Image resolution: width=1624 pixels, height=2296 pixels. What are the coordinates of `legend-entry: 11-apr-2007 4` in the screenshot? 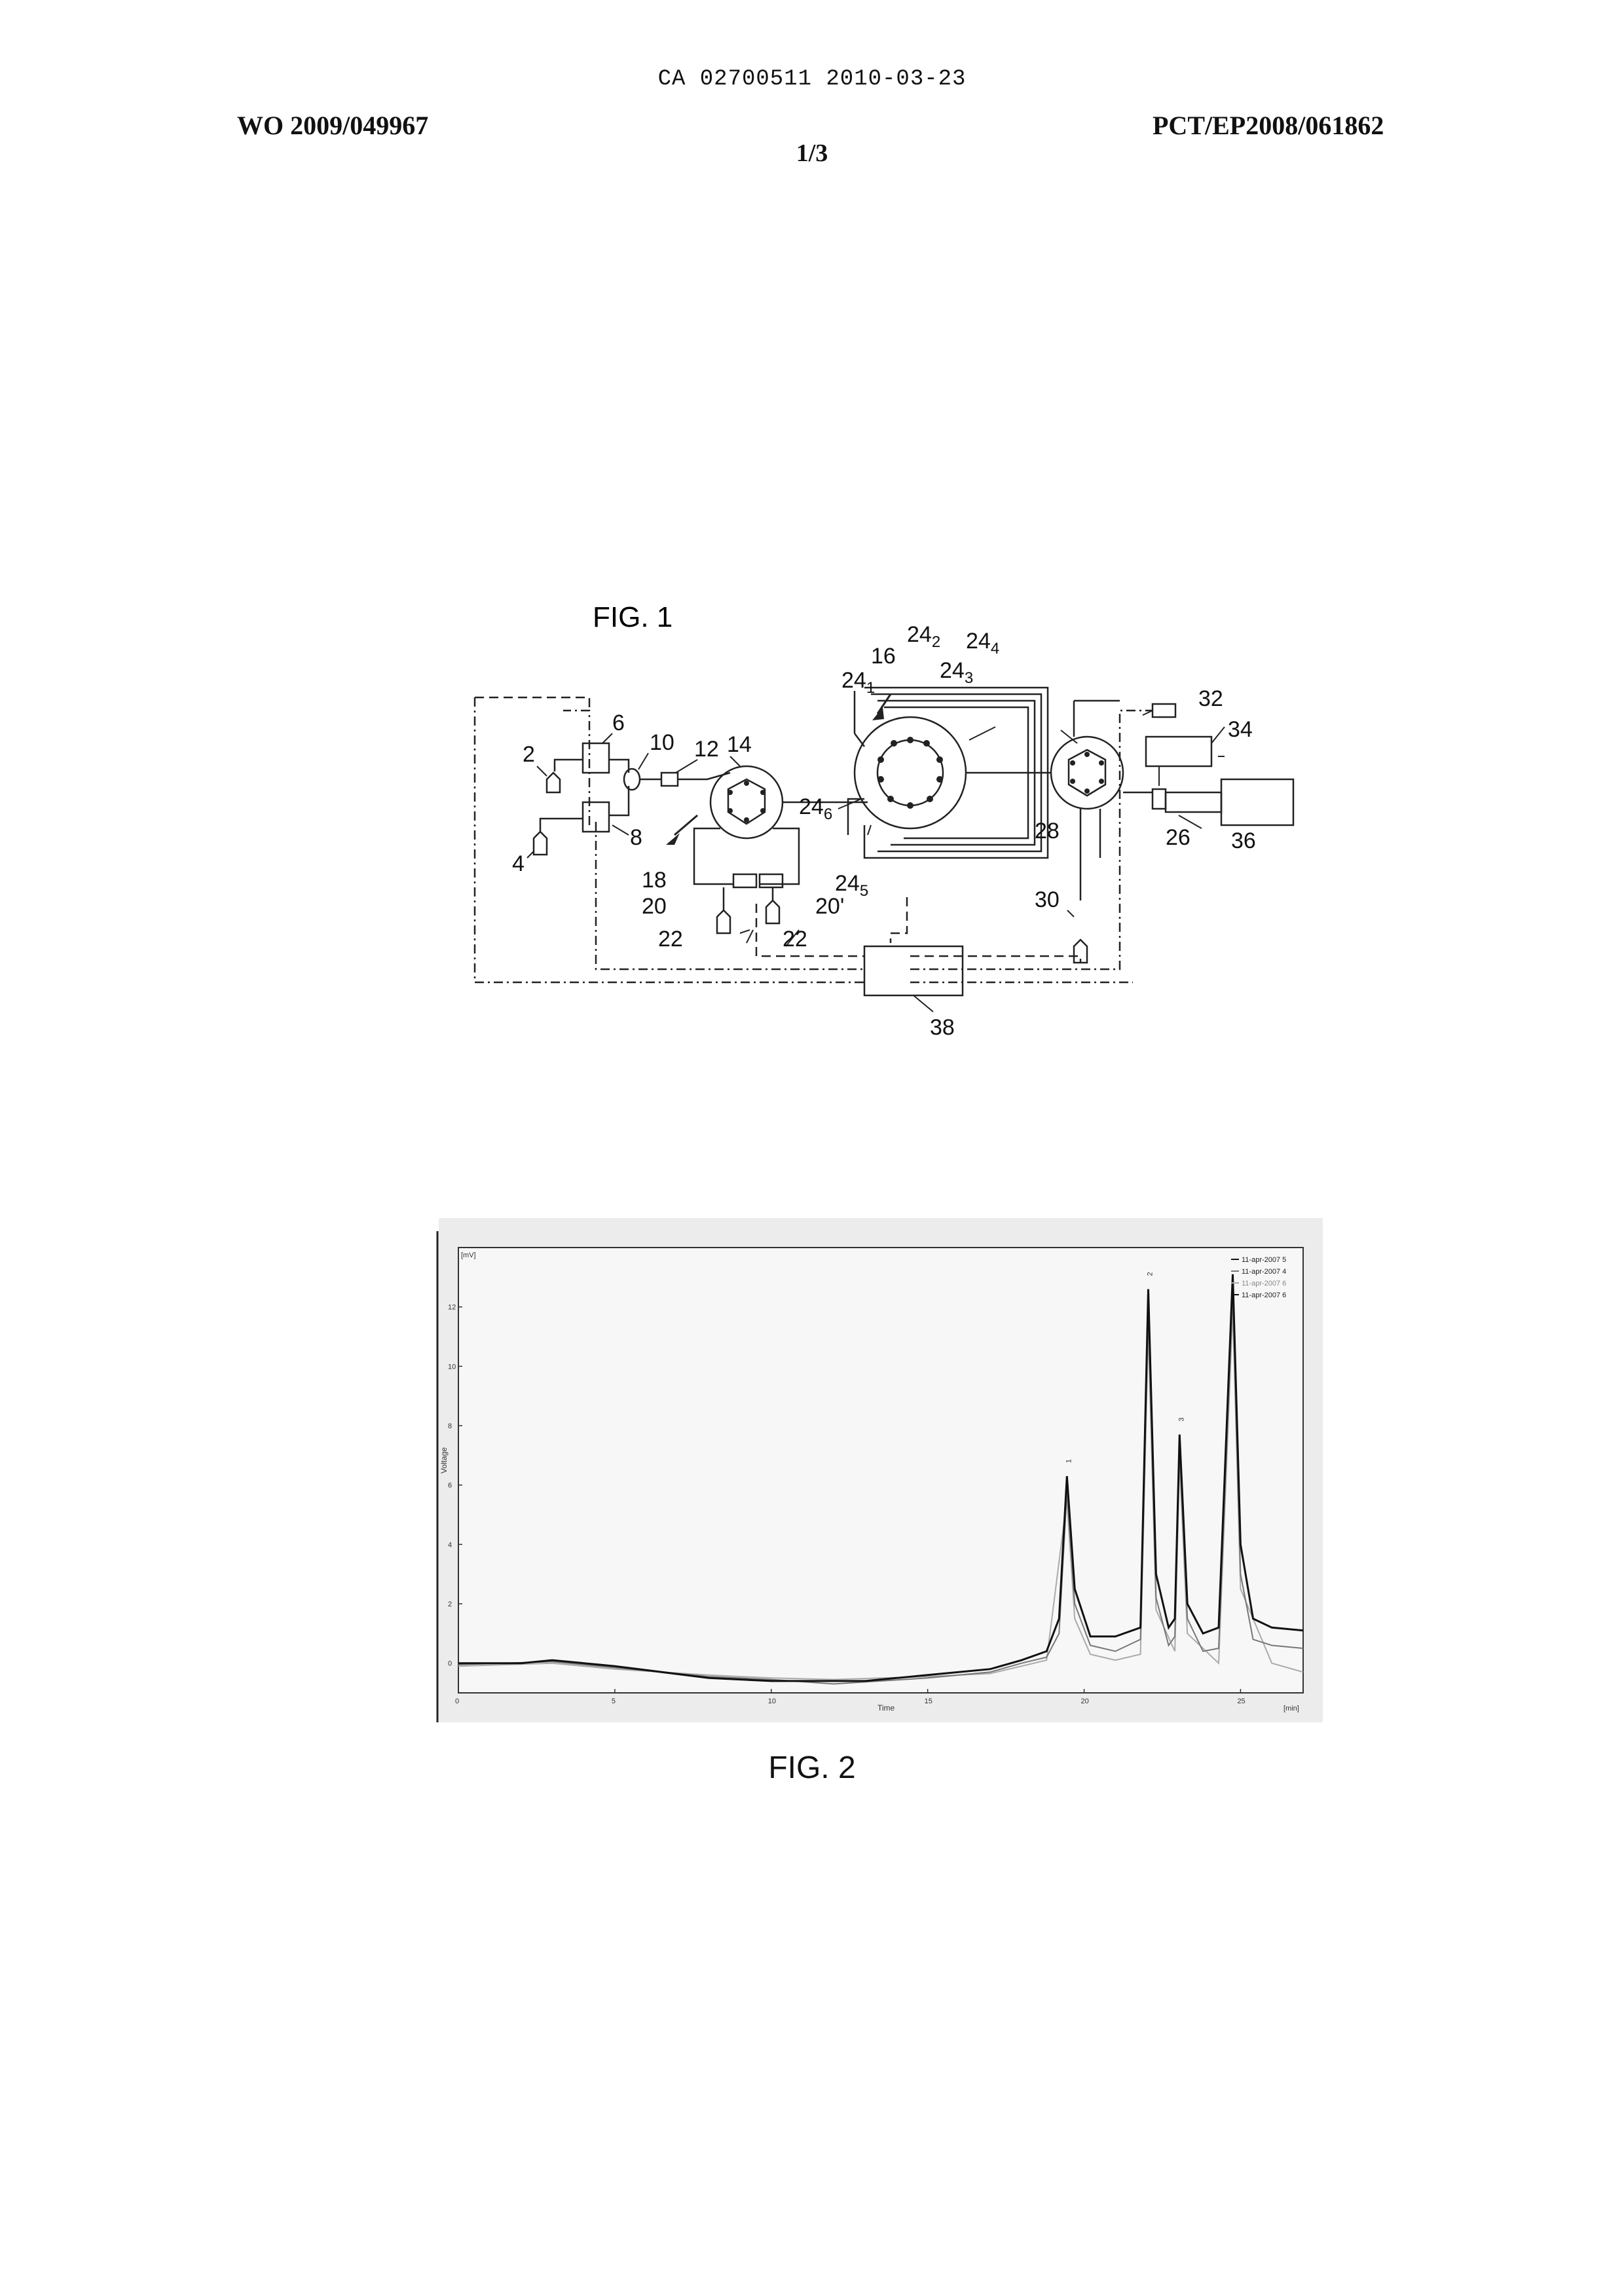 It's located at (1264, 1272).